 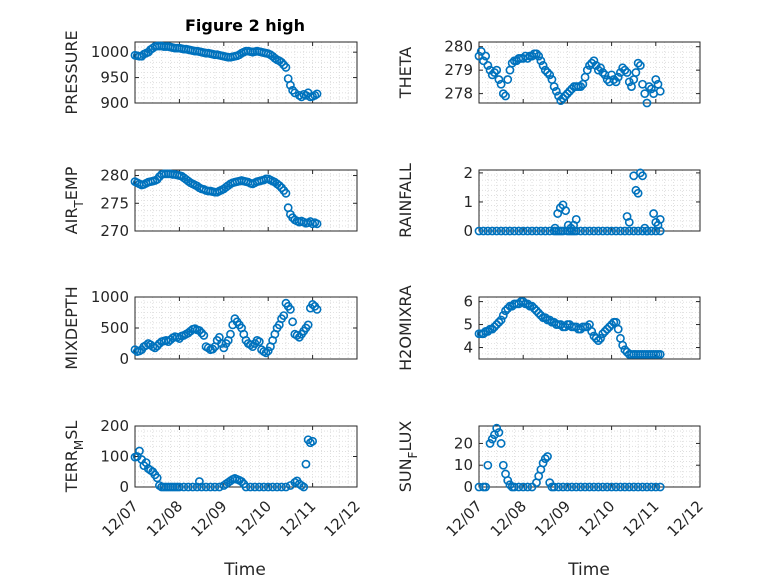 What do you see at coordinates (464, 518) in the screenshot?
I see `x-tick-label: 12/07` at bounding box center [464, 518].